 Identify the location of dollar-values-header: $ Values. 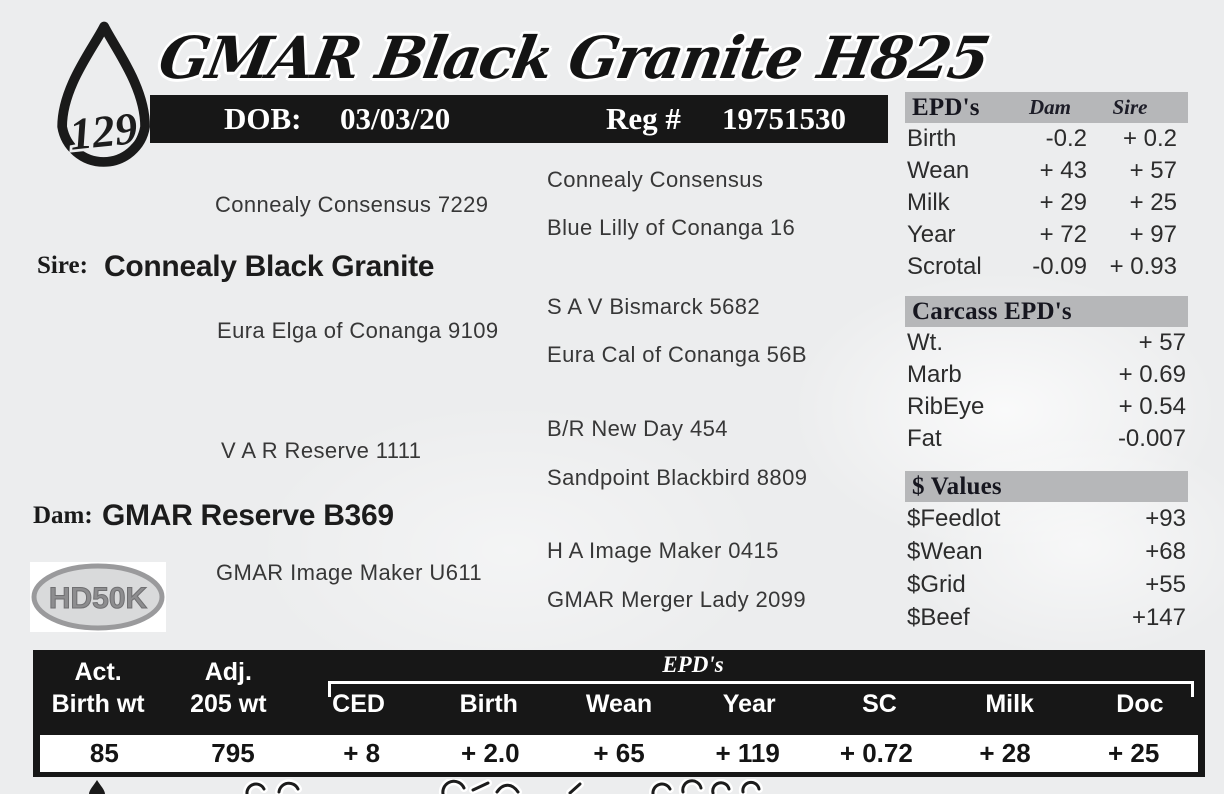
(1046, 486).